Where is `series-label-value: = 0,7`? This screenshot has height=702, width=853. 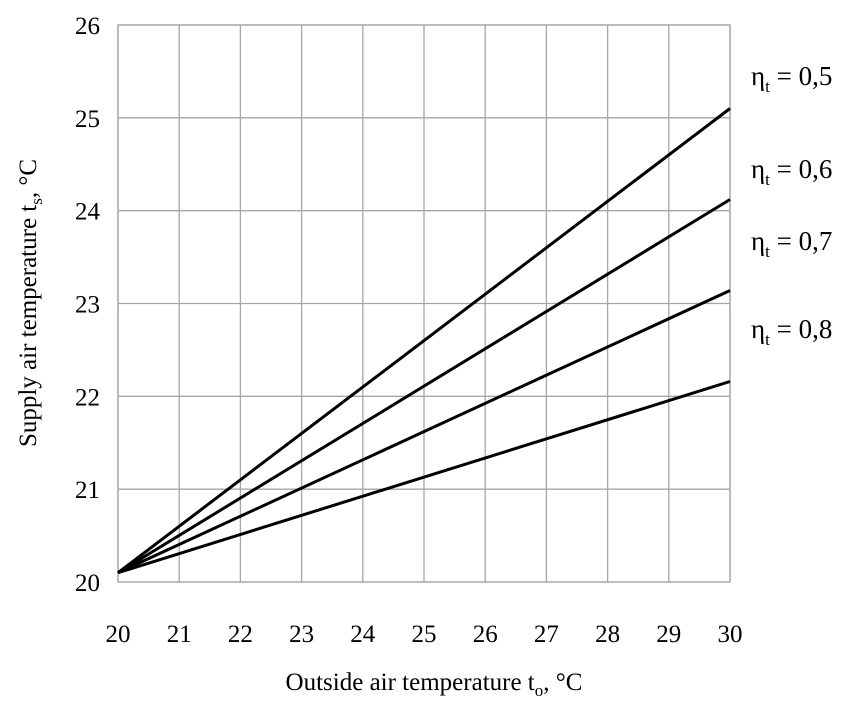 series-label-value: = 0,7 is located at coordinates (801, 241).